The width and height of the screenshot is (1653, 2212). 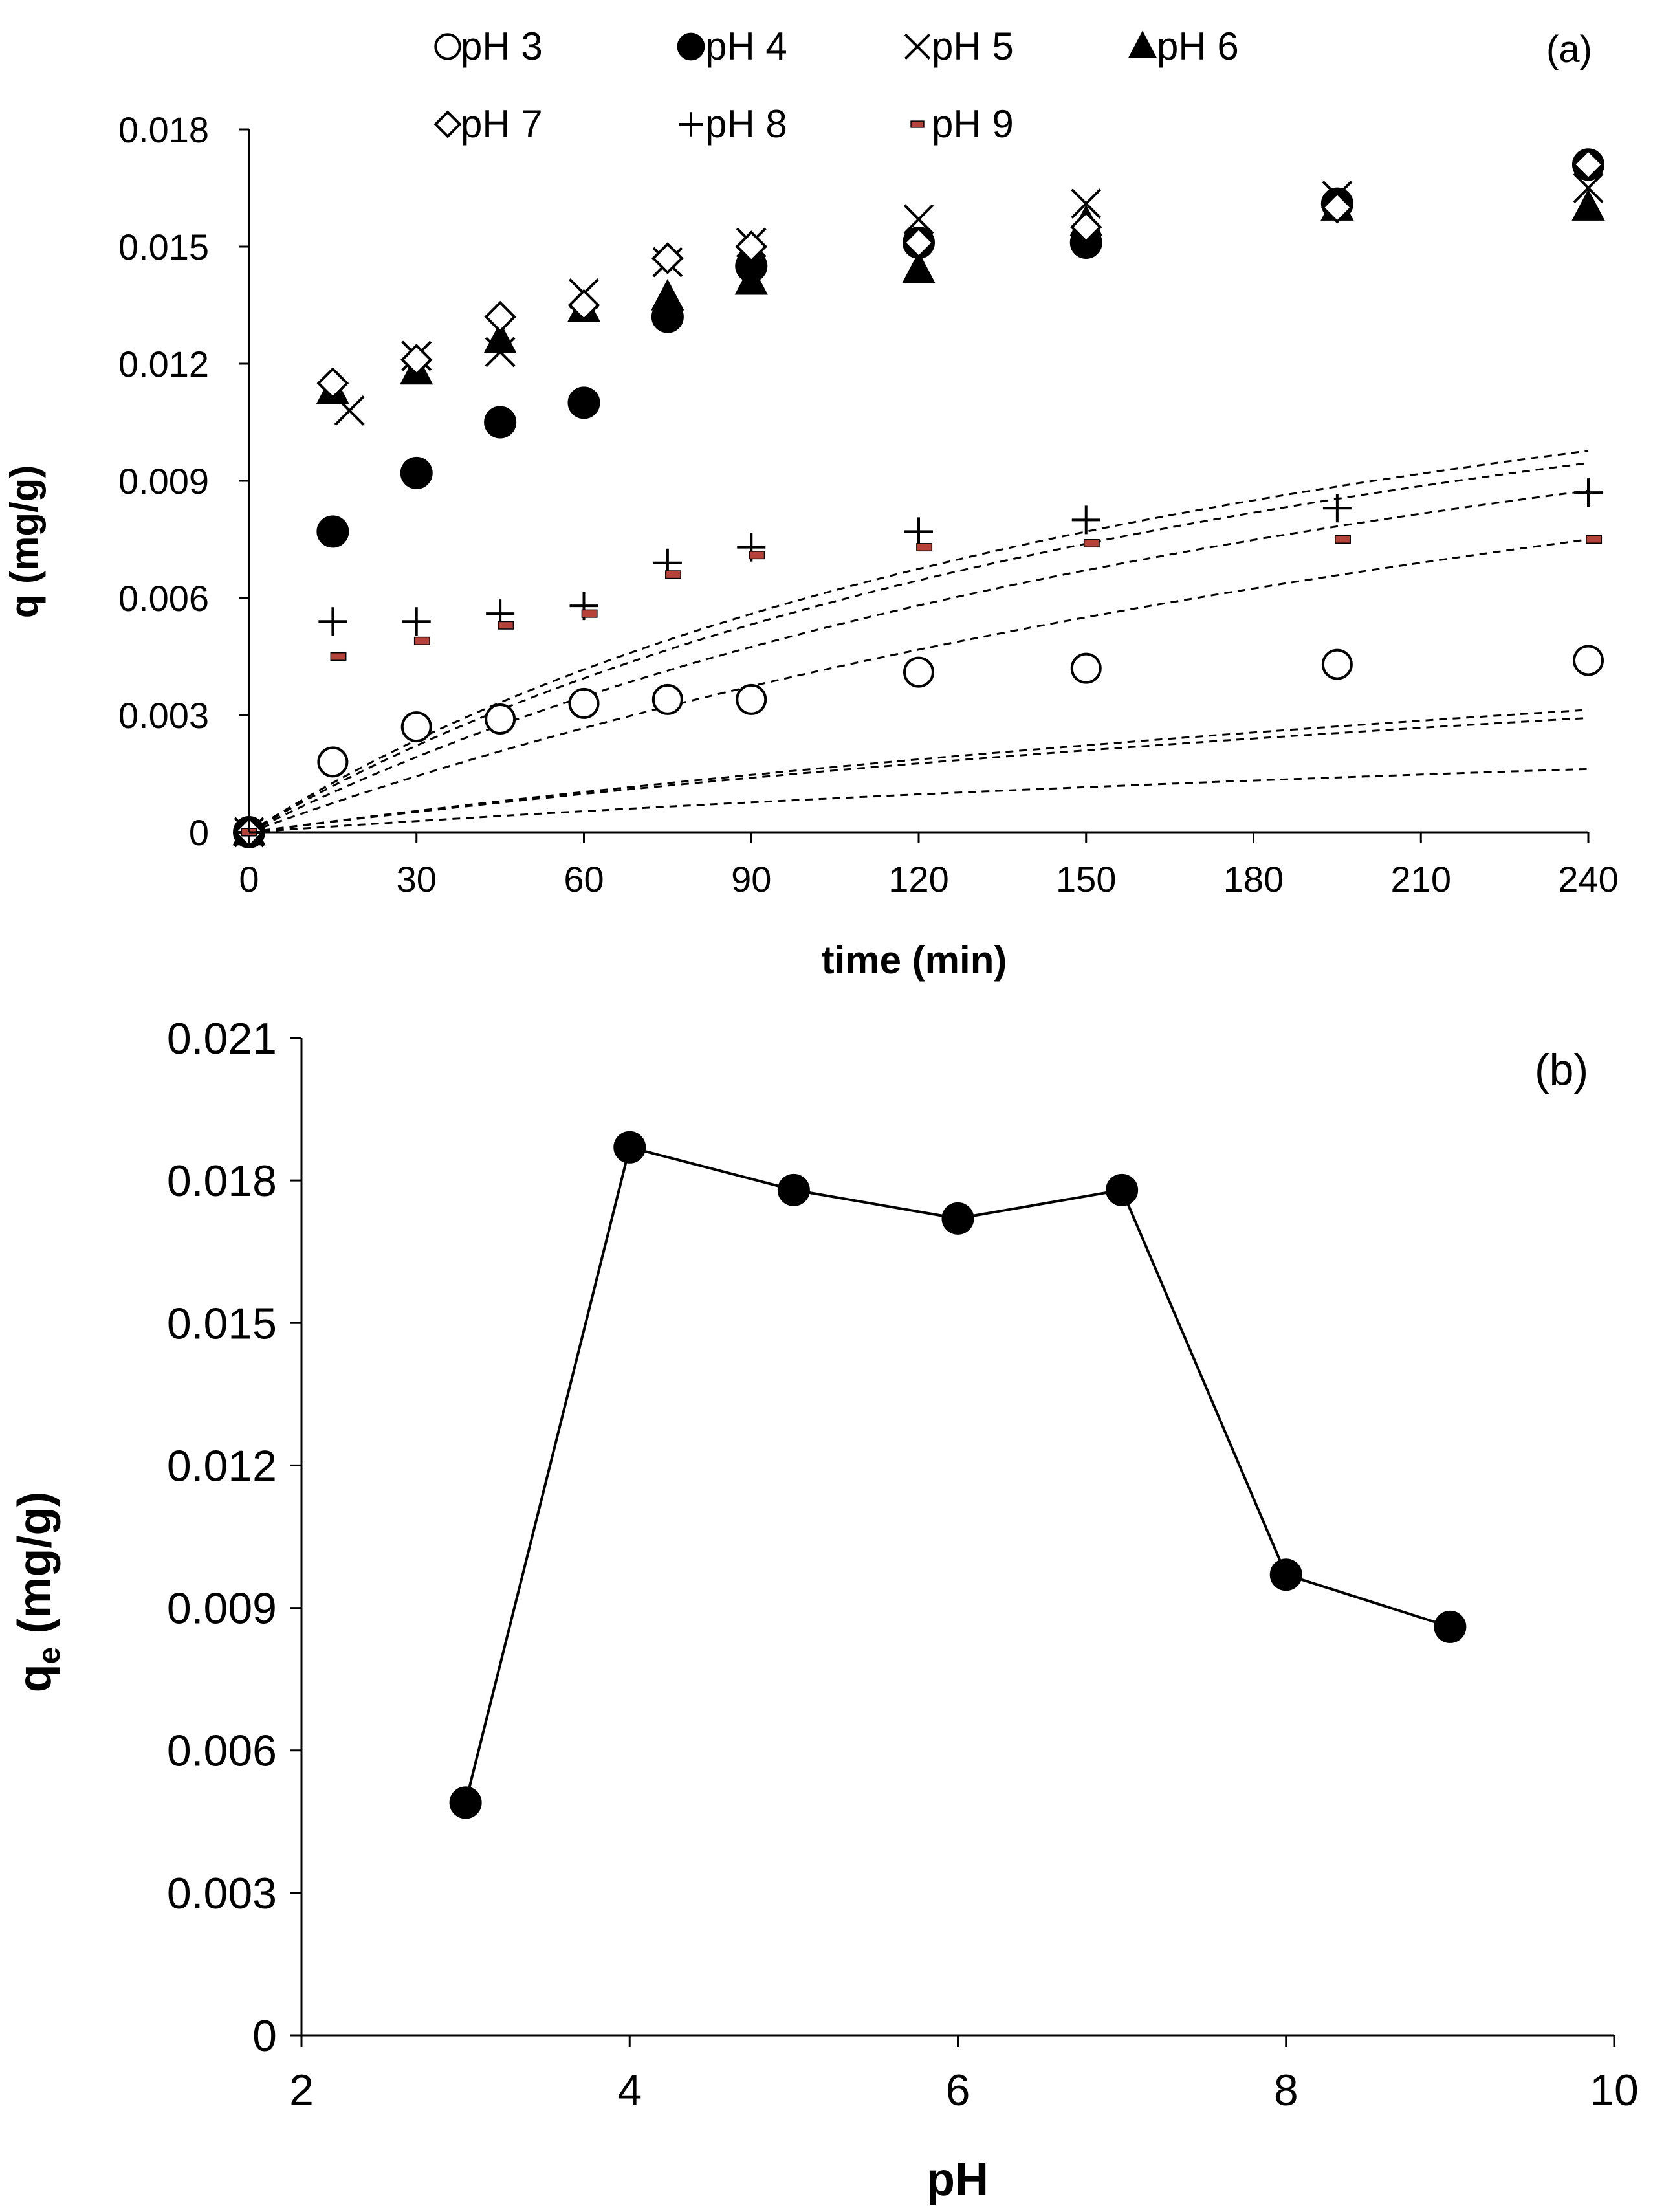 What do you see at coordinates (24, 542) in the screenshot?
I see `chart-a-y-axis-title: q (mg/g)` at bounding box center [24, 542].